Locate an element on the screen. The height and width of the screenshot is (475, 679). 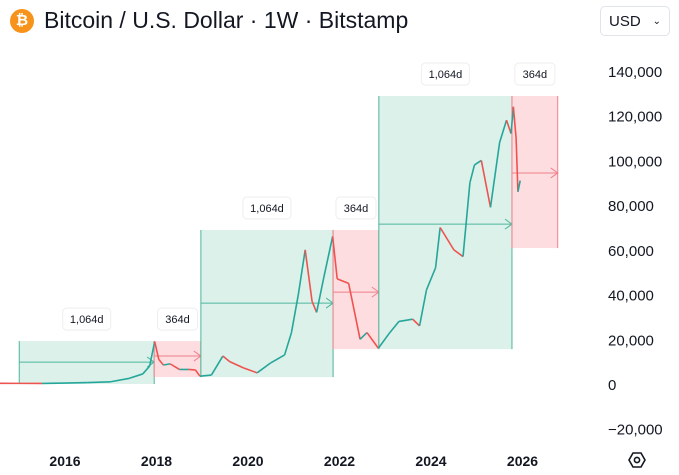
bull-duration-label-1-bg is located at coordinates (267, 208).